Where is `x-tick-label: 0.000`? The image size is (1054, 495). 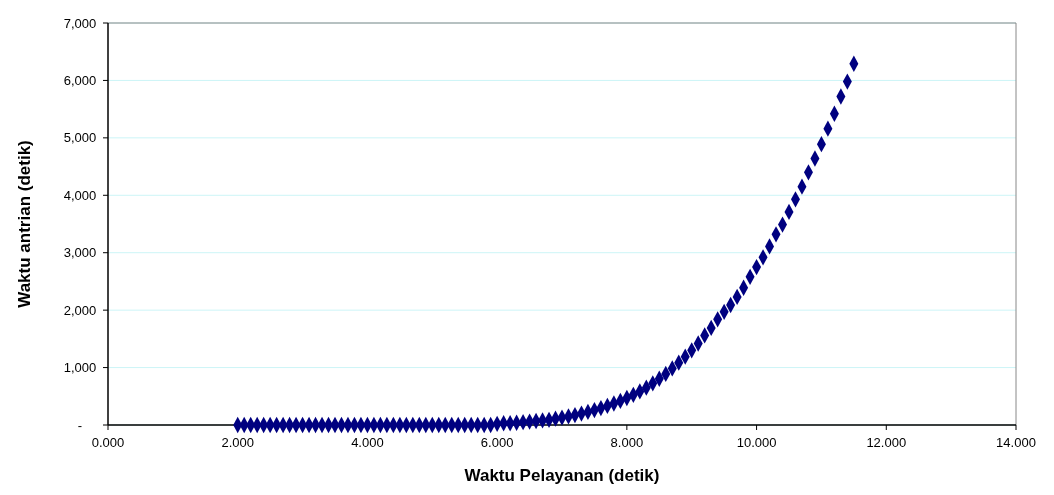 x-tick-label: 0.000 is located at coordinates (108, 442).